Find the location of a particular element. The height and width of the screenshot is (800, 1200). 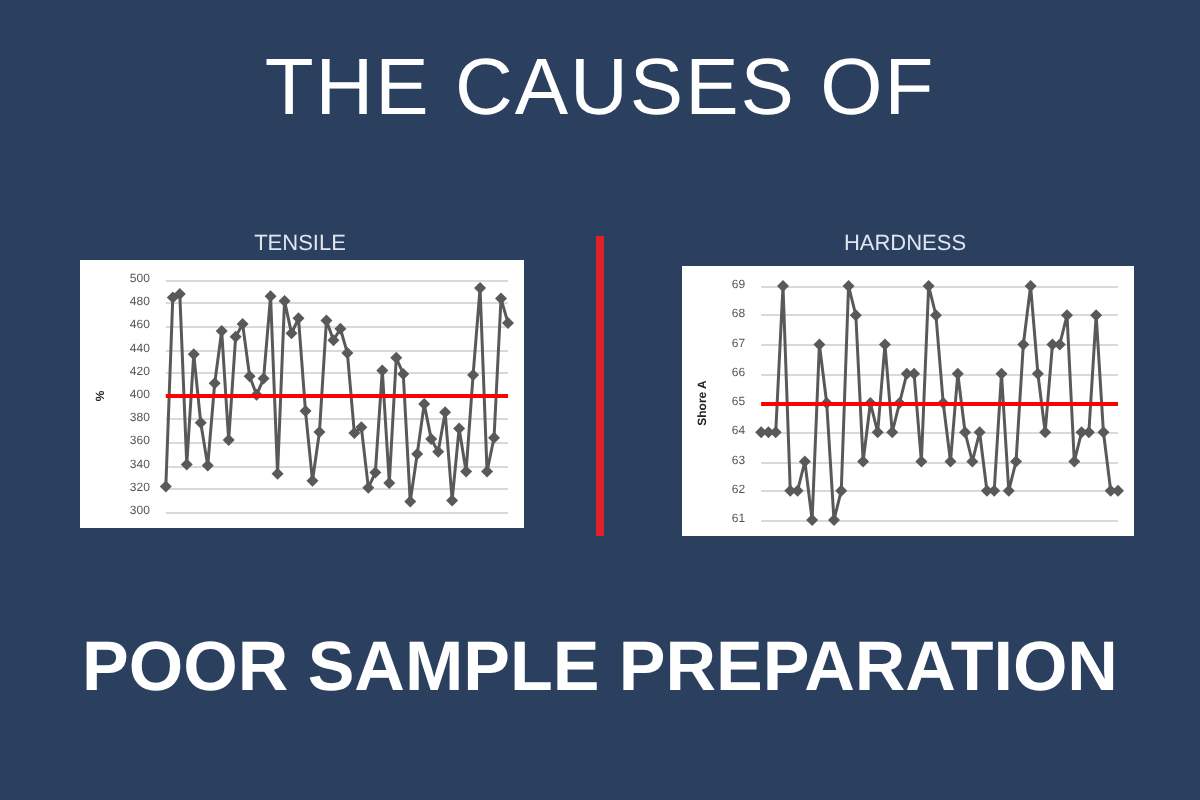

chart-title: TENSILE is located at coordinates (300, 244).